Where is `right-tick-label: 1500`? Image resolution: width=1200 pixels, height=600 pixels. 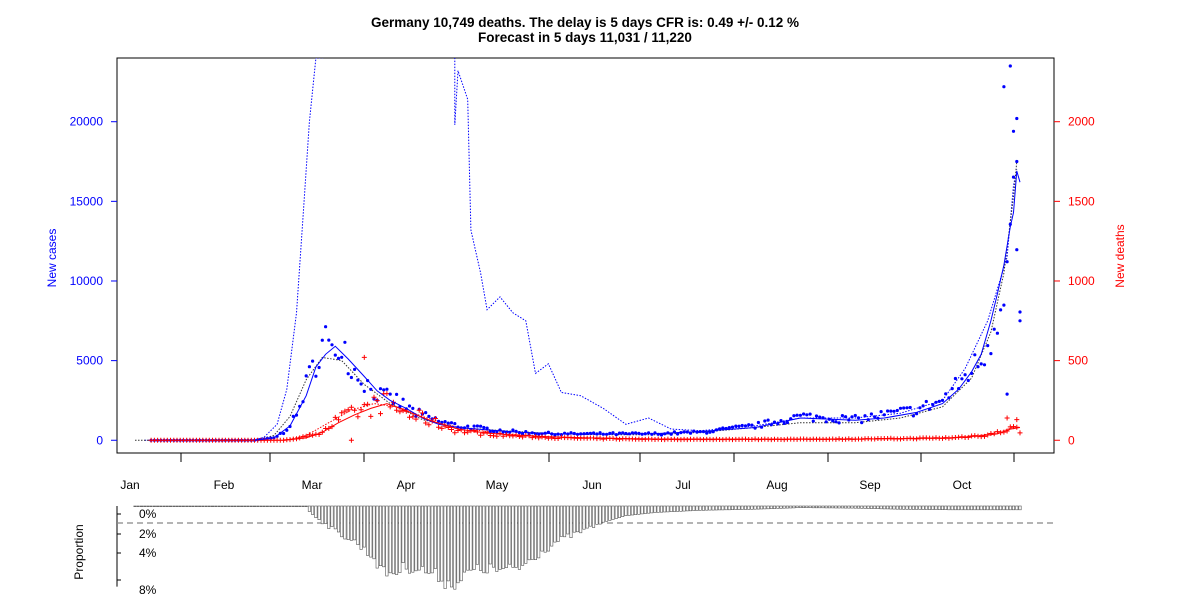 right-tick-label: 1500 is located at coordinates (1081, 201).